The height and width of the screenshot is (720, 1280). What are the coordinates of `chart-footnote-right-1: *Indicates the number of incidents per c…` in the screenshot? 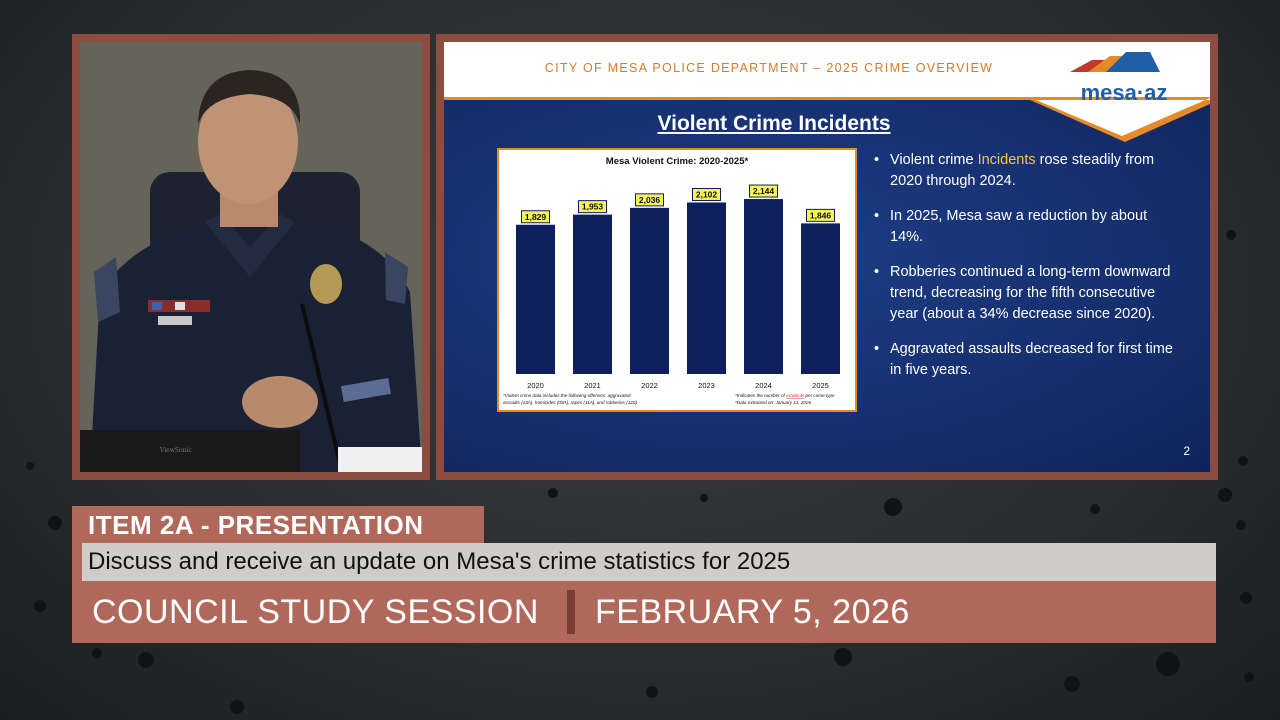 It's located at (785, 395).